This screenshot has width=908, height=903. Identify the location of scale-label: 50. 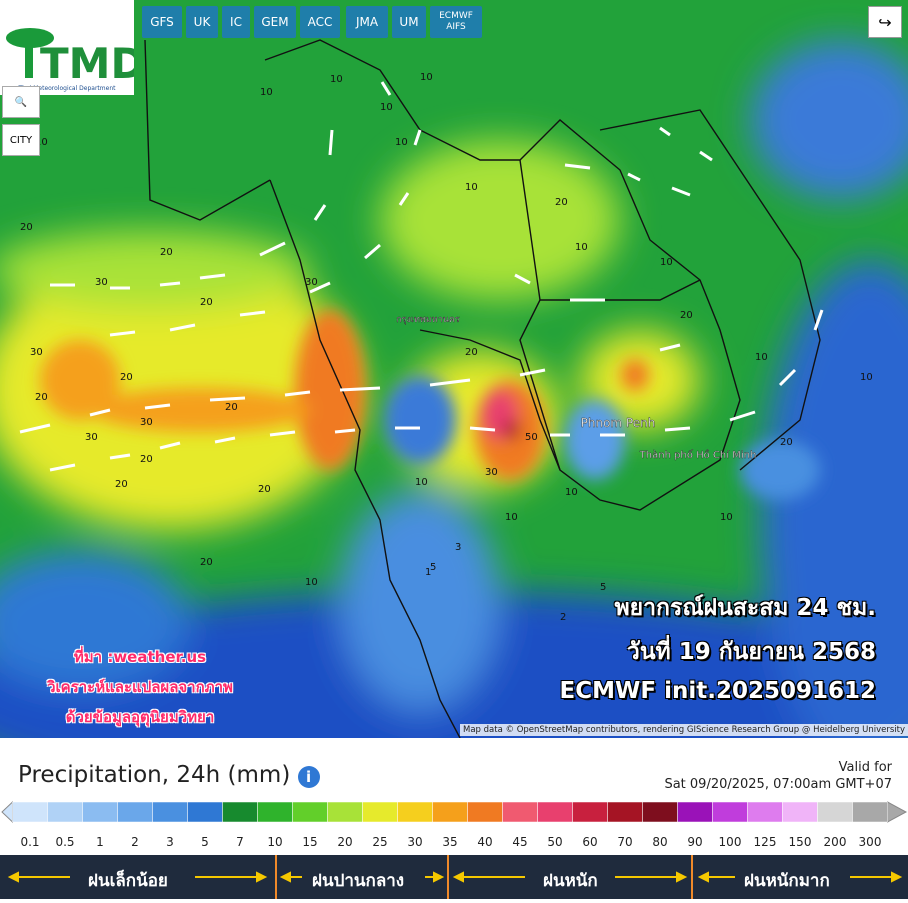
(554, 842).